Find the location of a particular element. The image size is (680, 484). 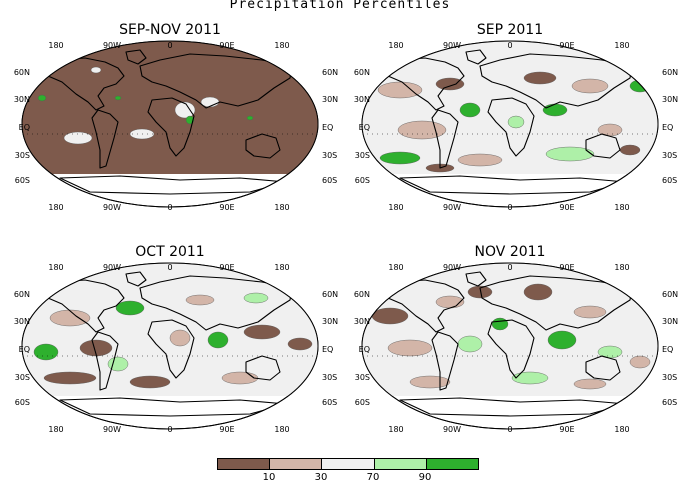

panel-title: SEP 2011 is located at coordinates (510, 30).